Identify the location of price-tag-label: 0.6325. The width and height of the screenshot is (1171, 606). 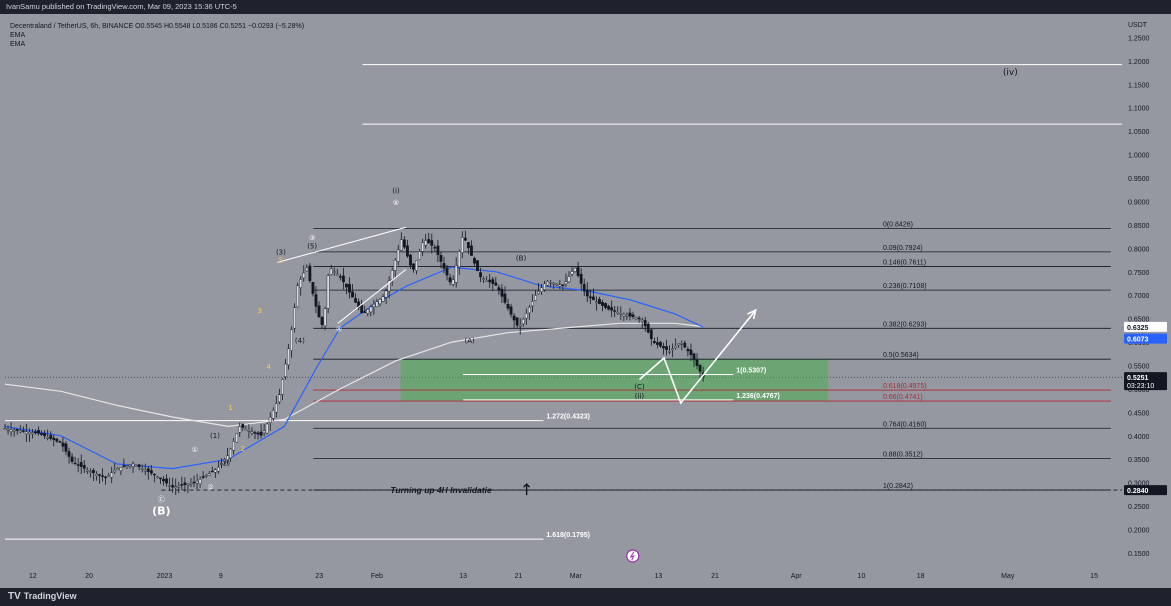
(1138, 328).